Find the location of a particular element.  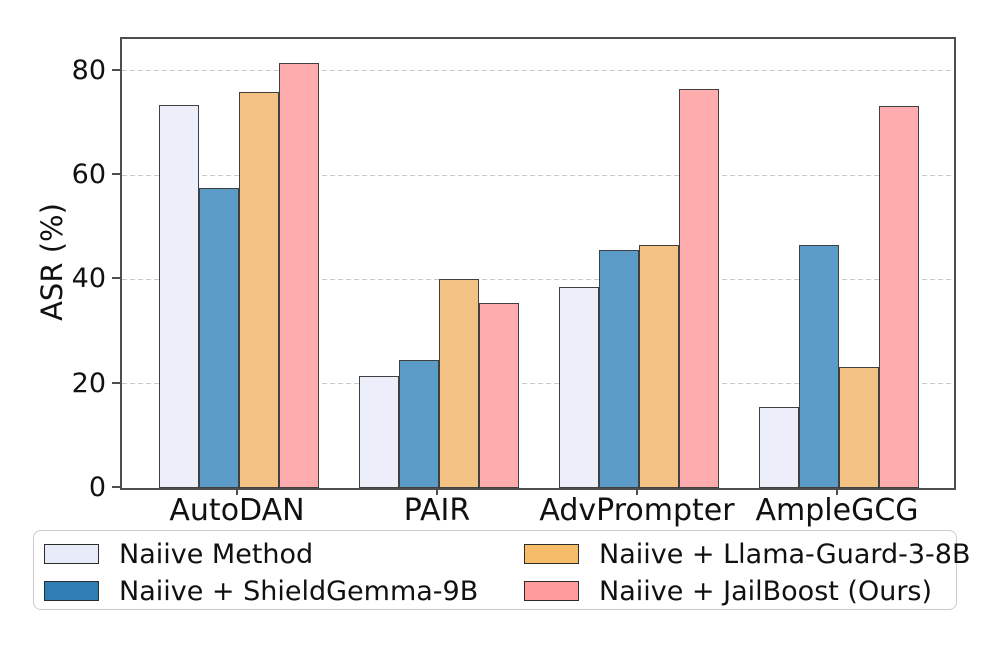

y-tick-label: 20 is located at coordinates (88, 383).